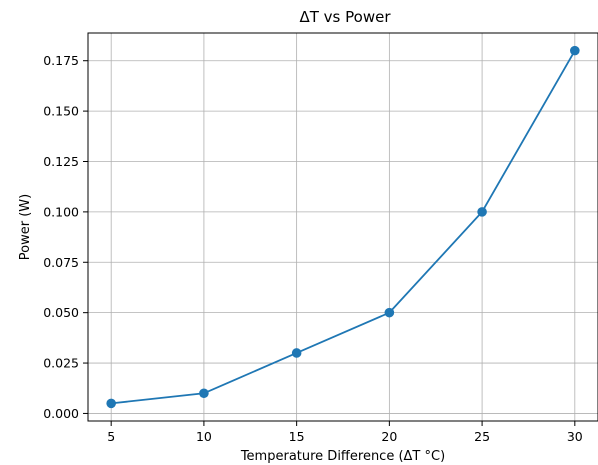 Image resolution: width=598 pixels, height=465 pixels. I want to click on x-tick-label: 25, so click(482, 436).